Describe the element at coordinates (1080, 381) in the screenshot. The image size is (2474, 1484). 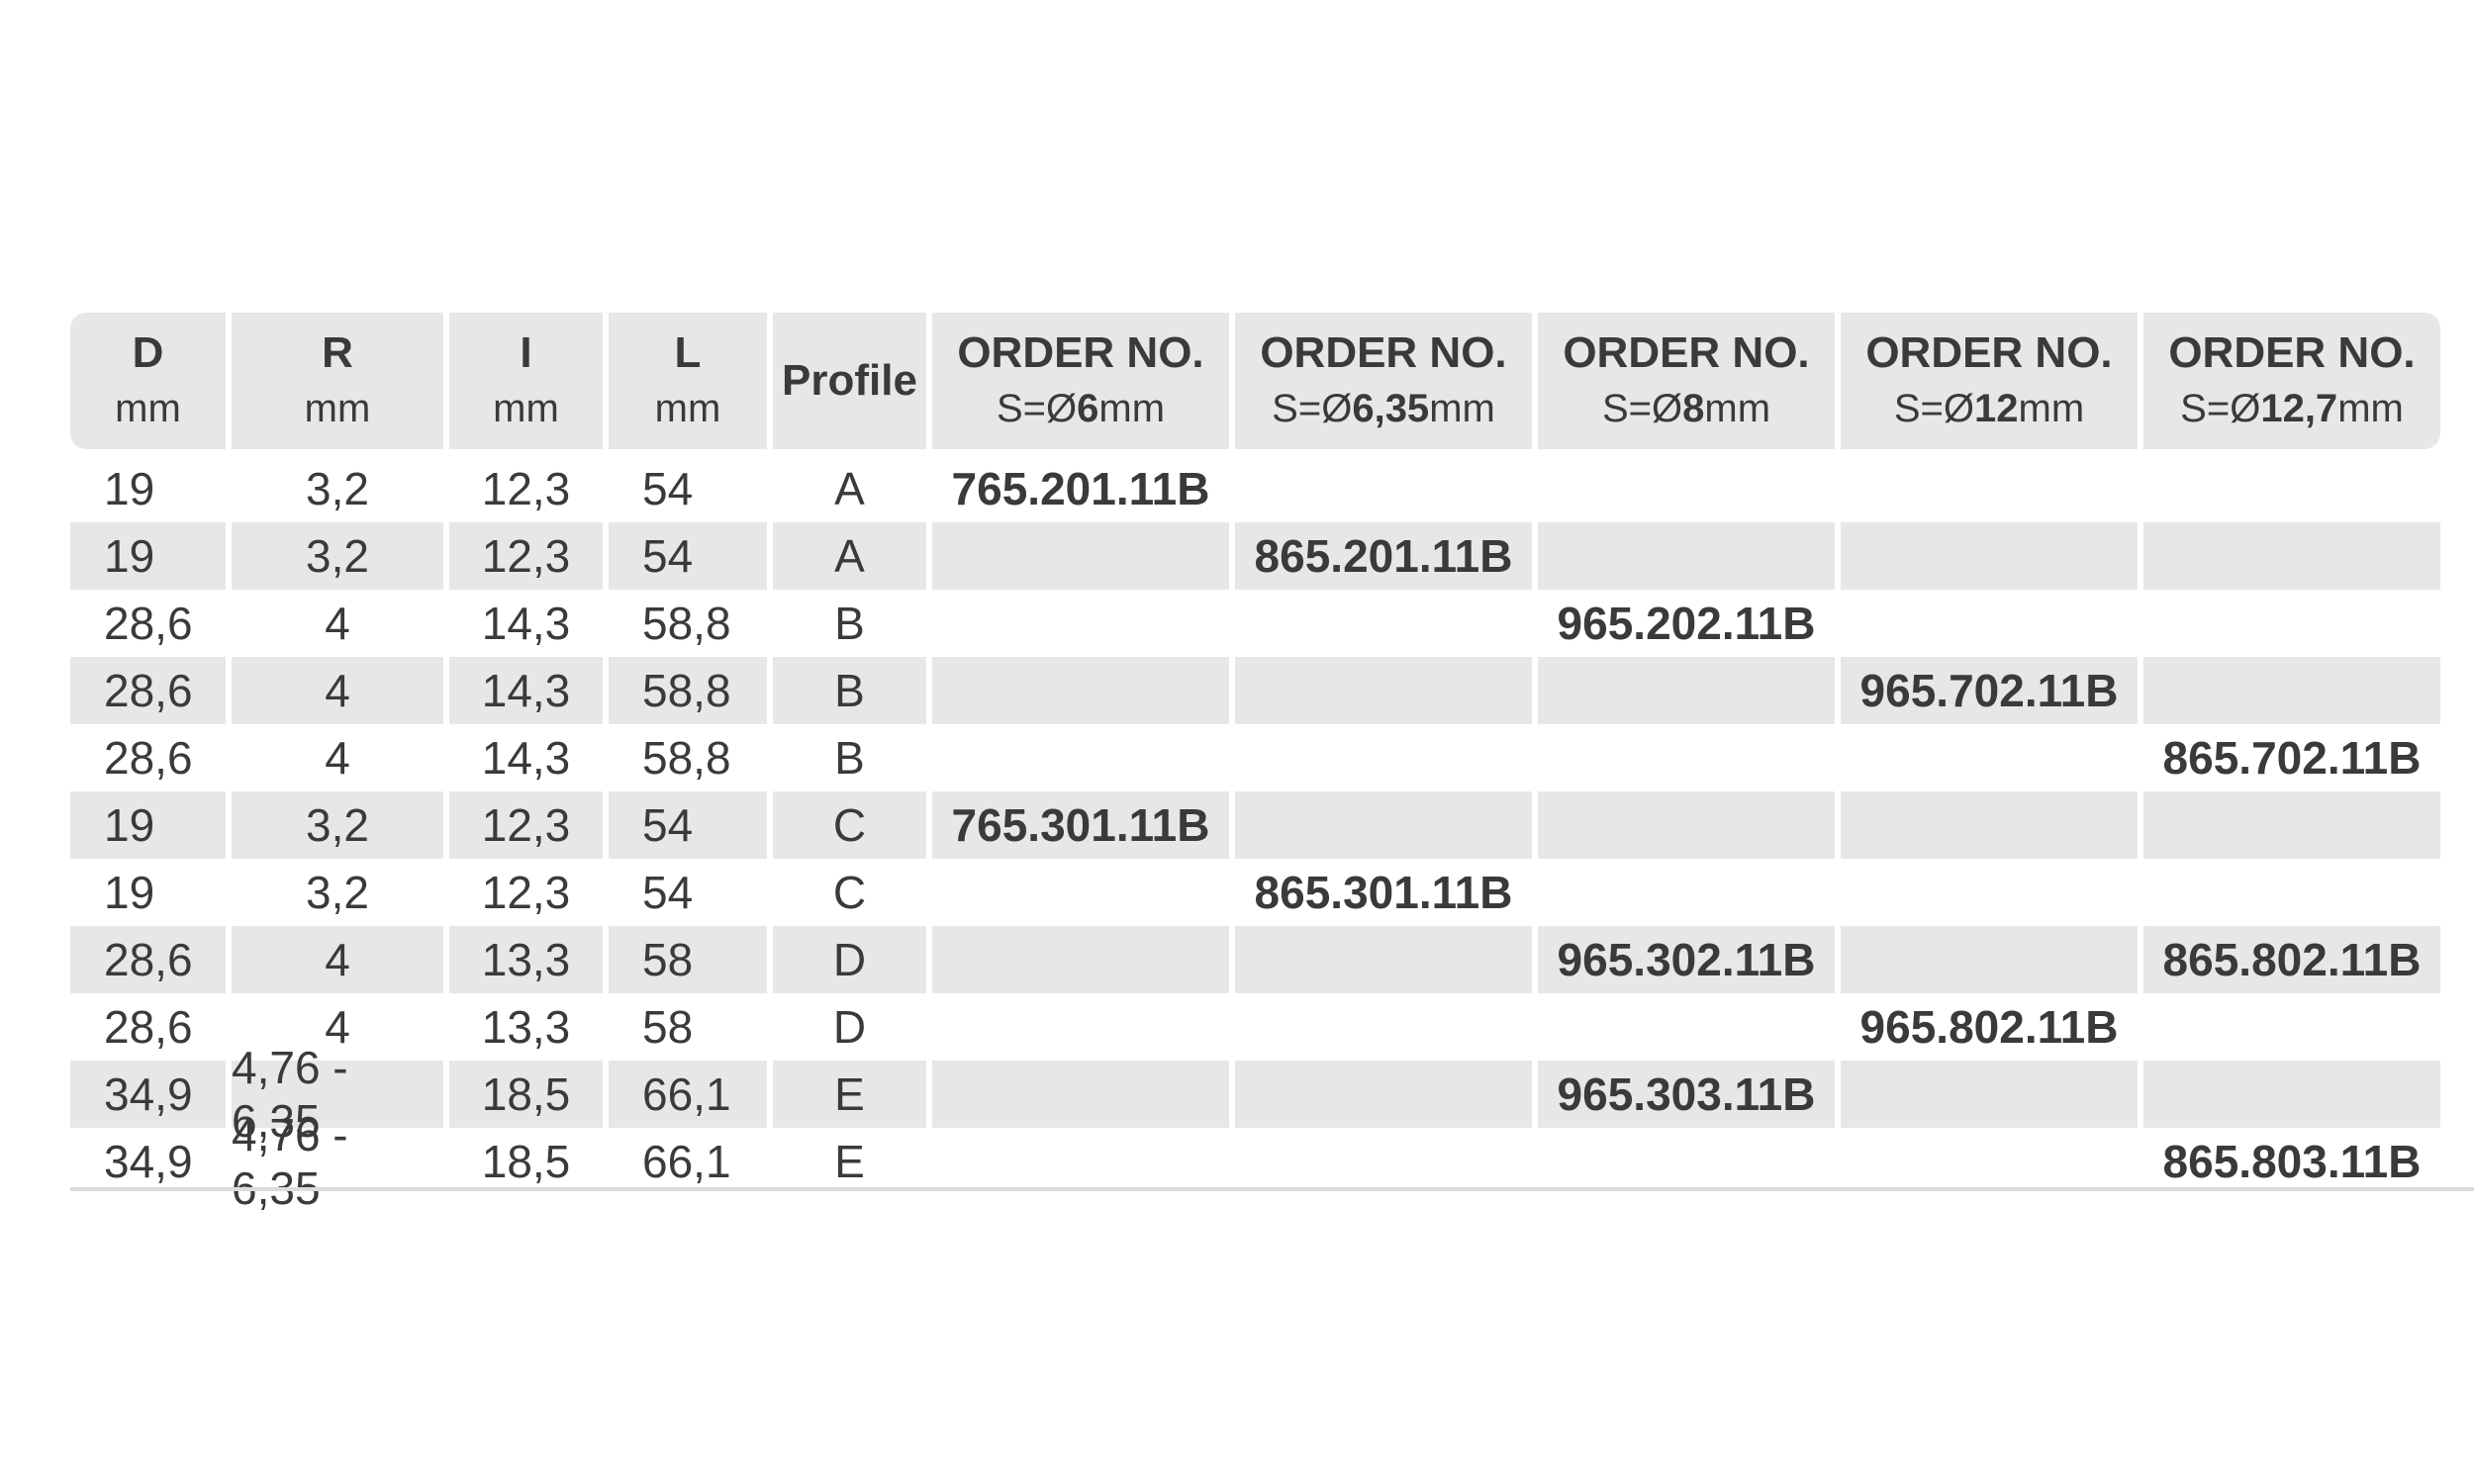
I see `header-cell: ORDER NO. S=Ø6mm` at that location.